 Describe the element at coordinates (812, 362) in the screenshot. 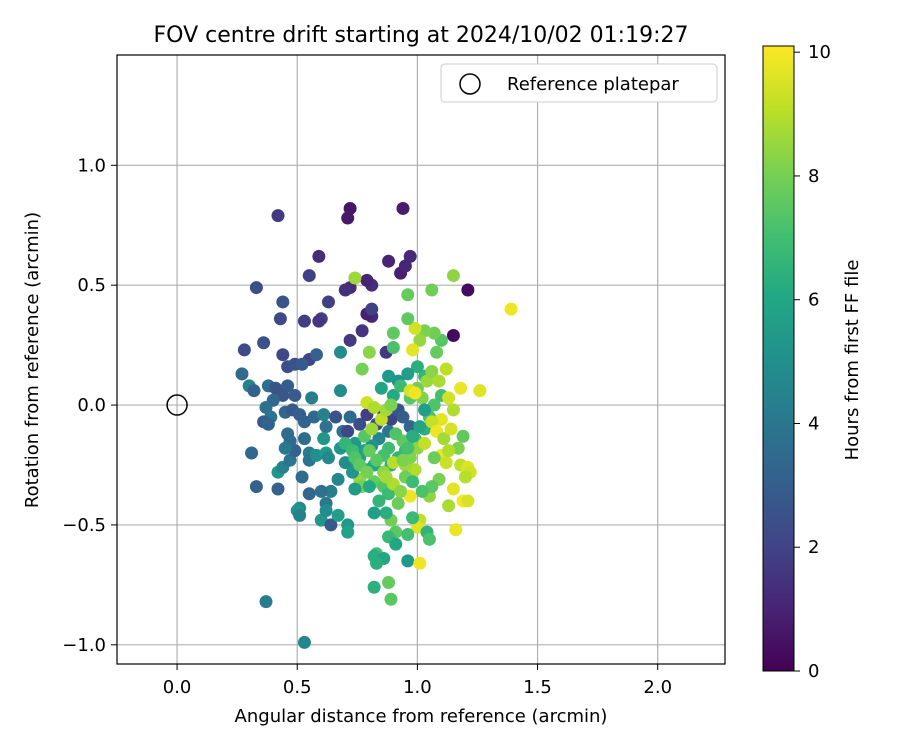

I see `colorbar-ticks: 0 2 4 6 8 10` at that location.